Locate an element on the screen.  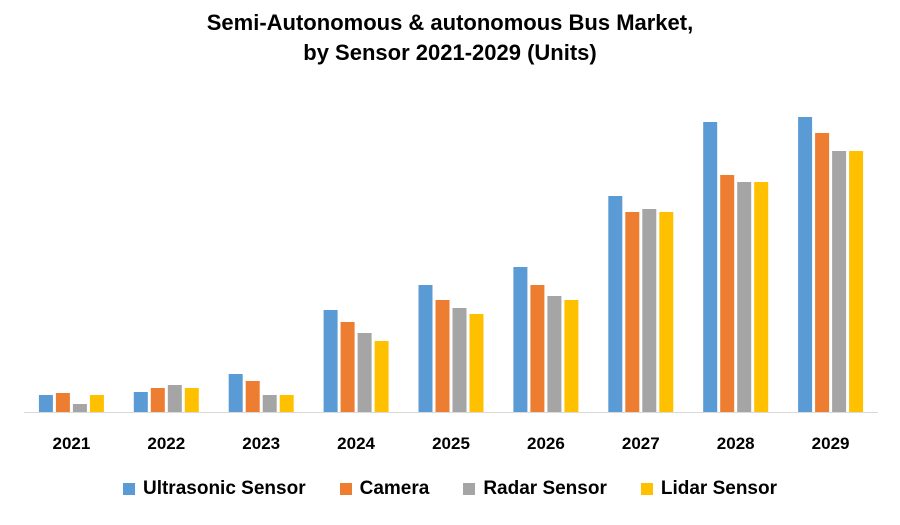
bar-ultrasonic-sensor-2023 is located at coordinates (235, 393).